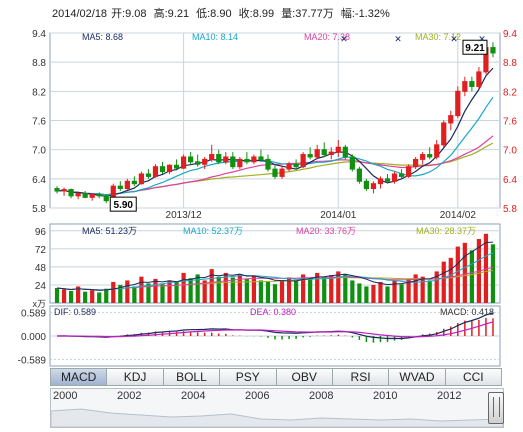 This screenshot has width=523, height=432. Describe the element at coordinates (303, 377) in the screenshot. I see `tab-obv: OBV` at that location.